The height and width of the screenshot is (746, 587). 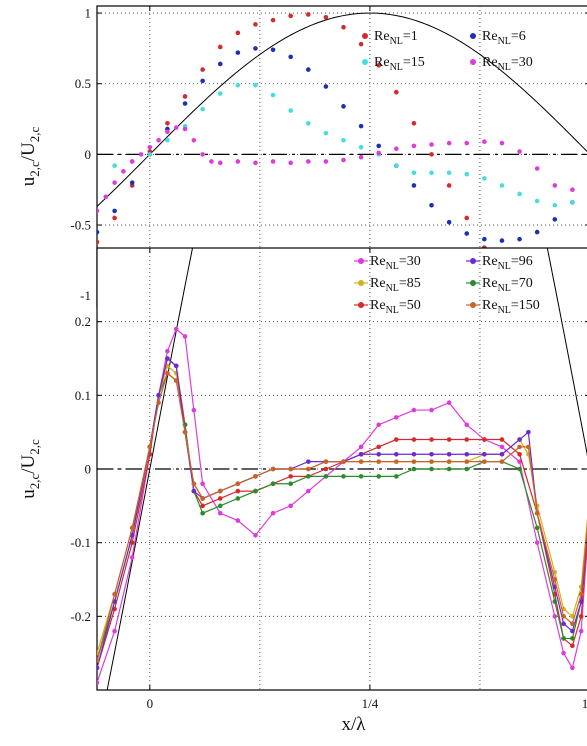 I want to click on legend-label: ReNL=30, so click(x=395, y=263).